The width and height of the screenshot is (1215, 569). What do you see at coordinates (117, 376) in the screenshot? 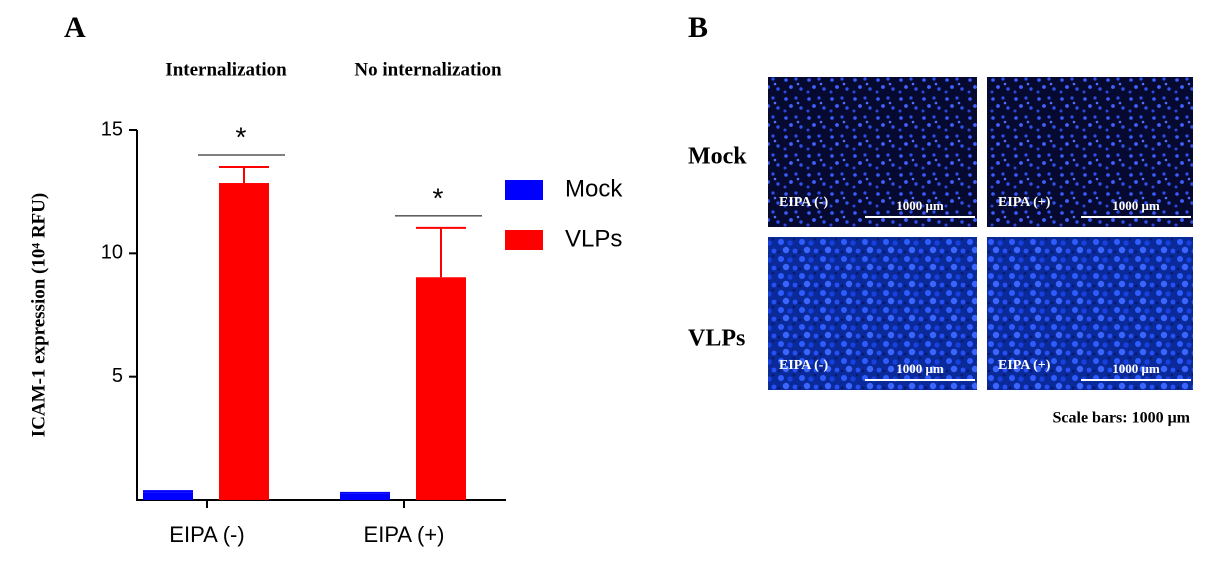
I see `y-tick-label: 5` at bounding box center [117, 376].